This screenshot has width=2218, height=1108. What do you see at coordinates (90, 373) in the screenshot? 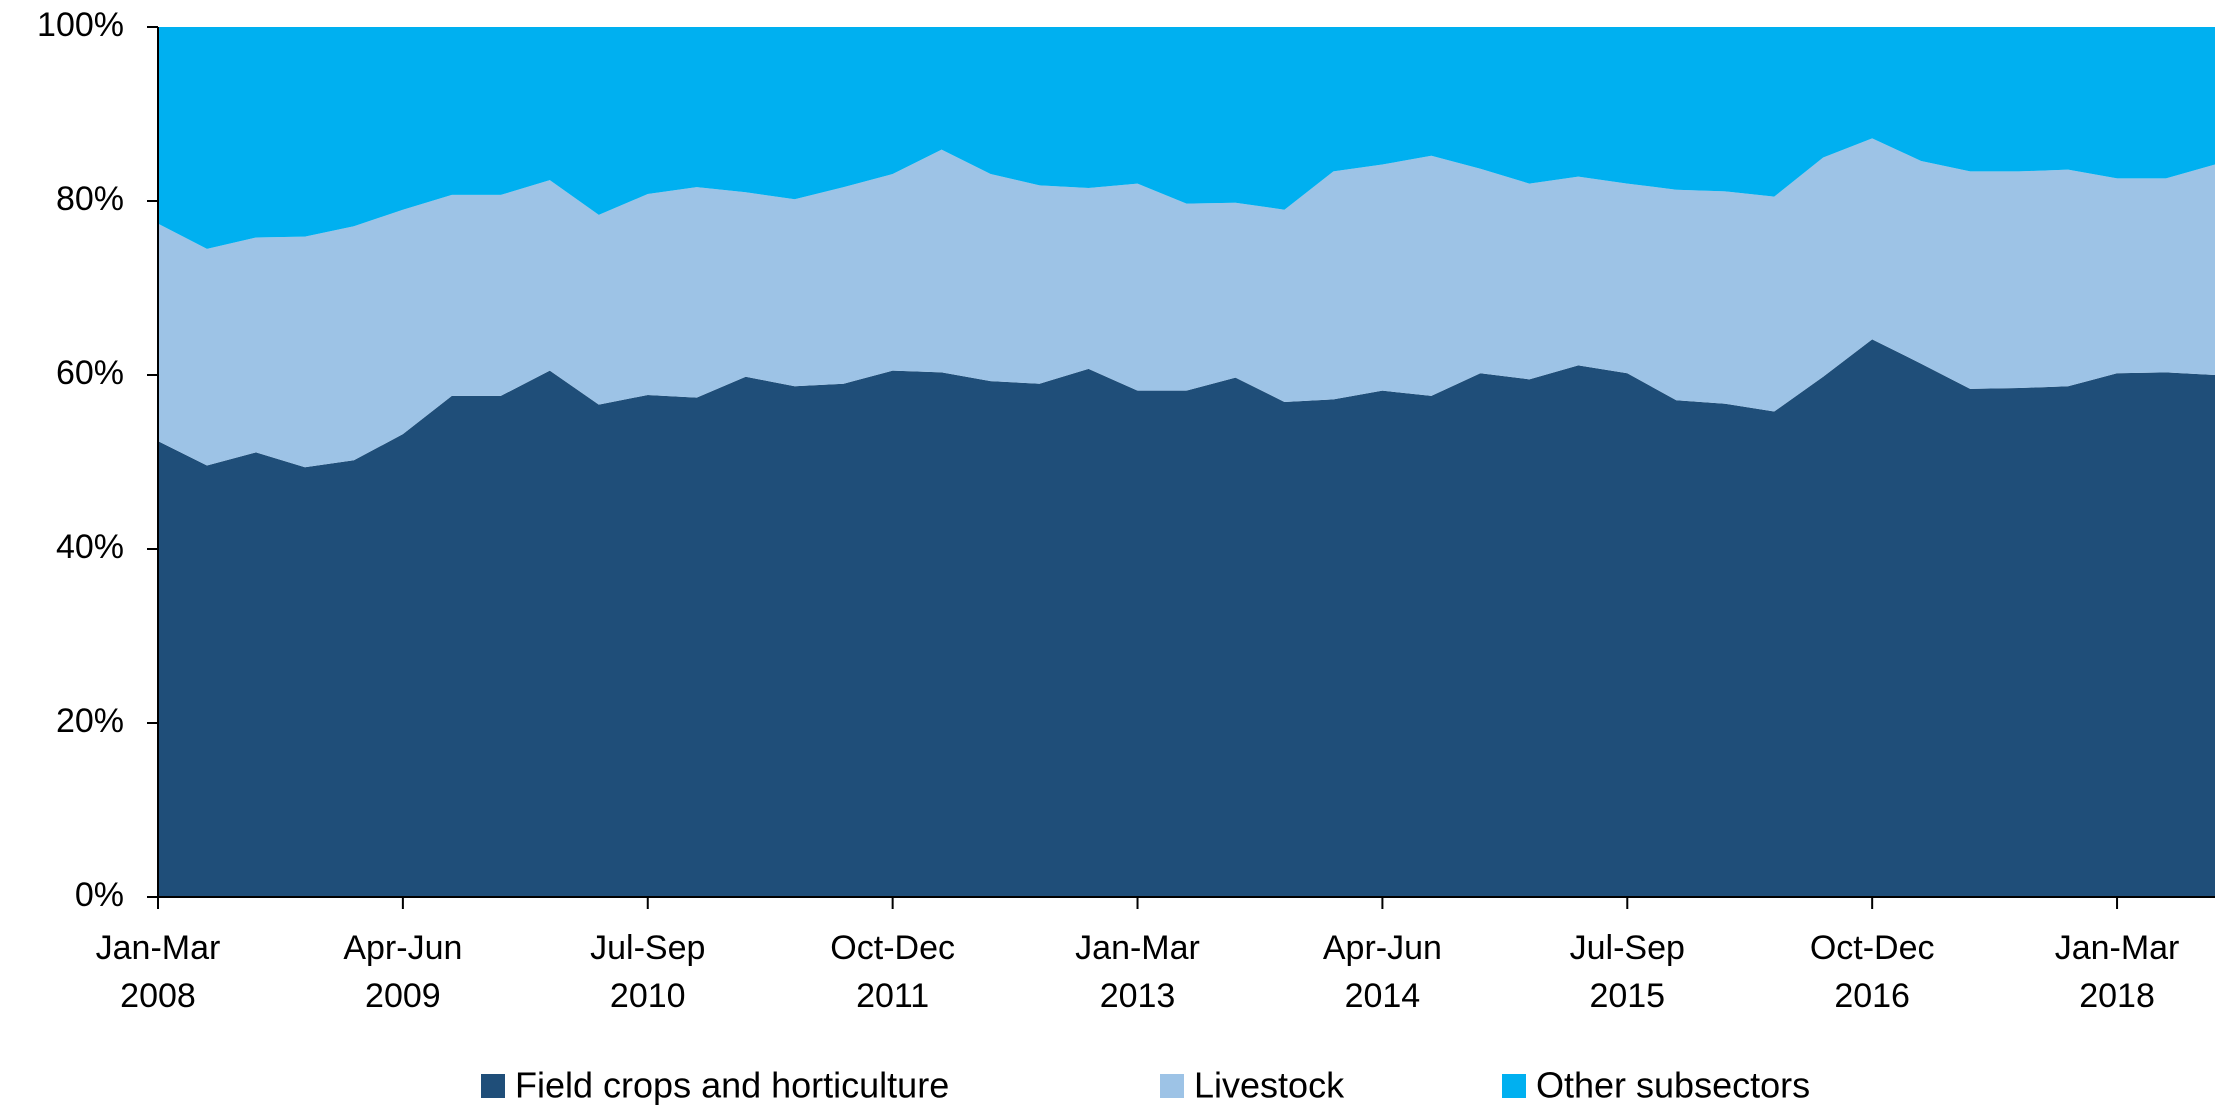
I see `y-tick-label: 60%` at bounding box center [90, 373].